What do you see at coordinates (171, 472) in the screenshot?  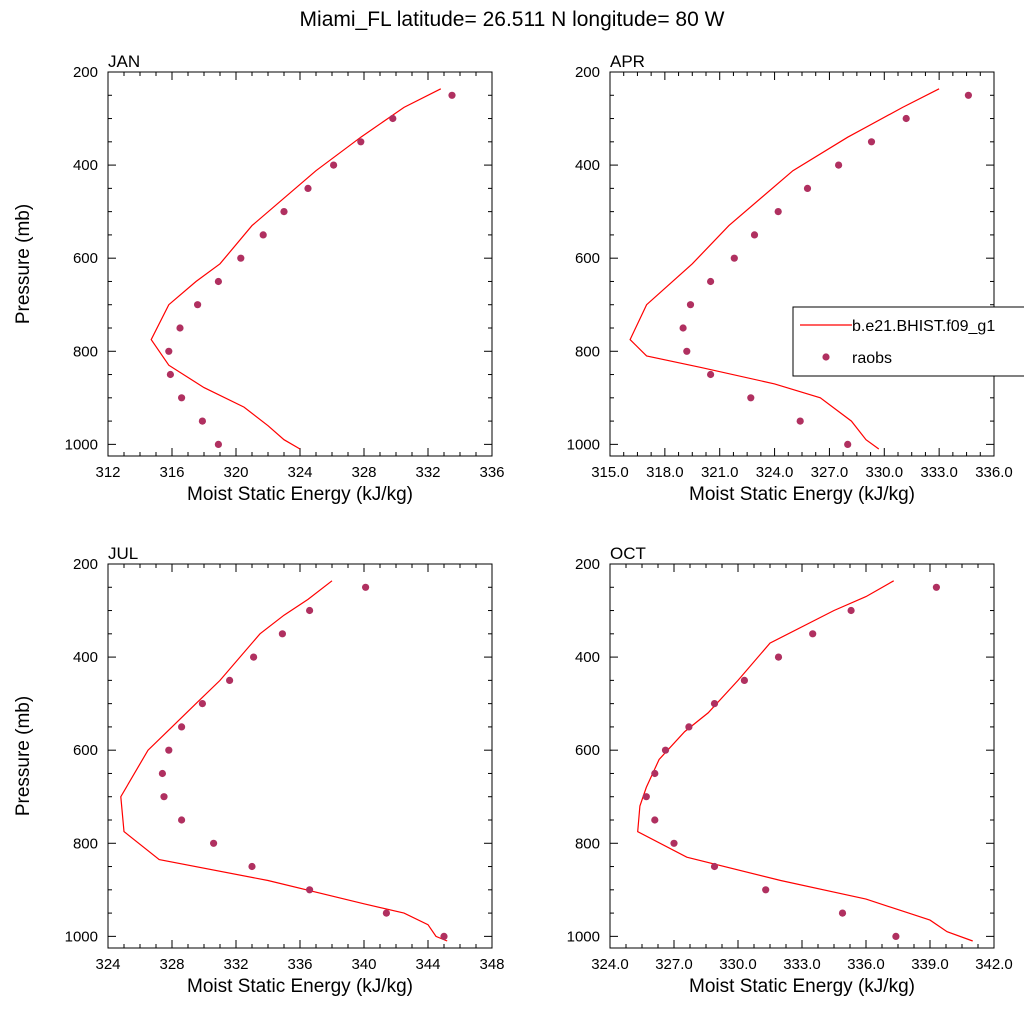 I see `x-tick-label: 316` at bounding box center [171, 472].